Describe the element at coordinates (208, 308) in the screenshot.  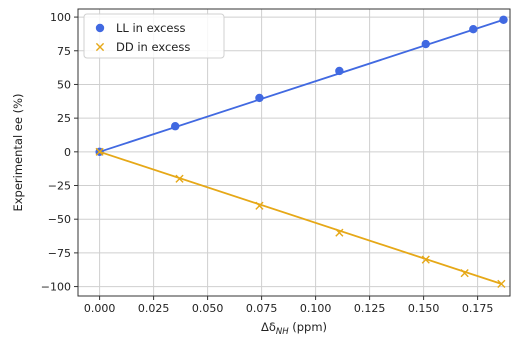
I see `x-tick-label: 0.050` at that location.